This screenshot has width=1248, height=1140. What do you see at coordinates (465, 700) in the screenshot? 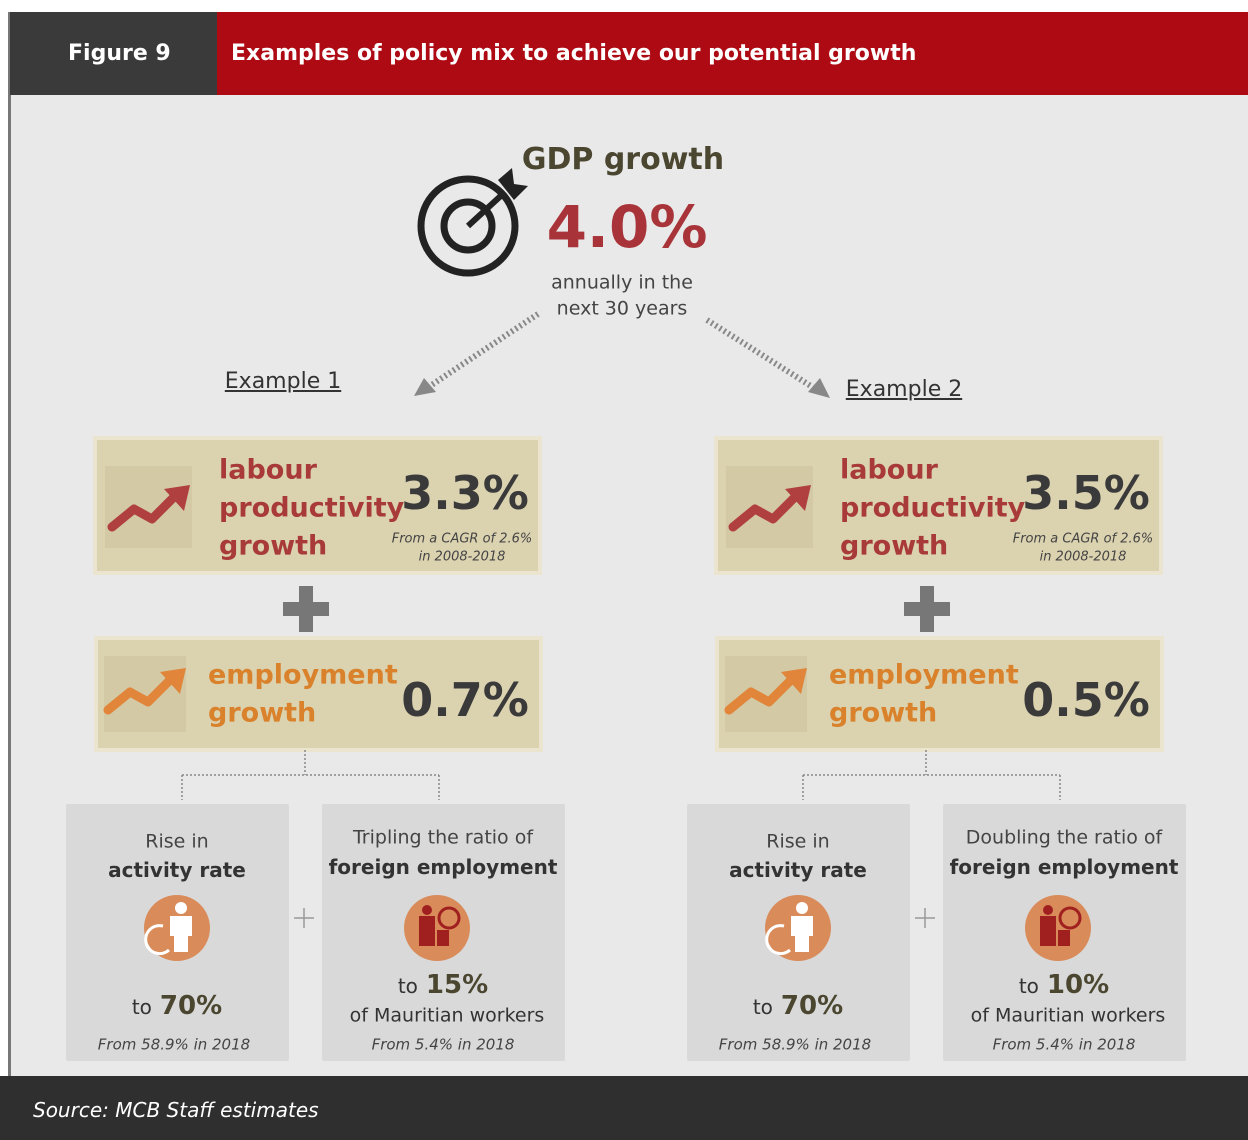
I see `employment-value: 0.7%` at bounding box center [465, 700].